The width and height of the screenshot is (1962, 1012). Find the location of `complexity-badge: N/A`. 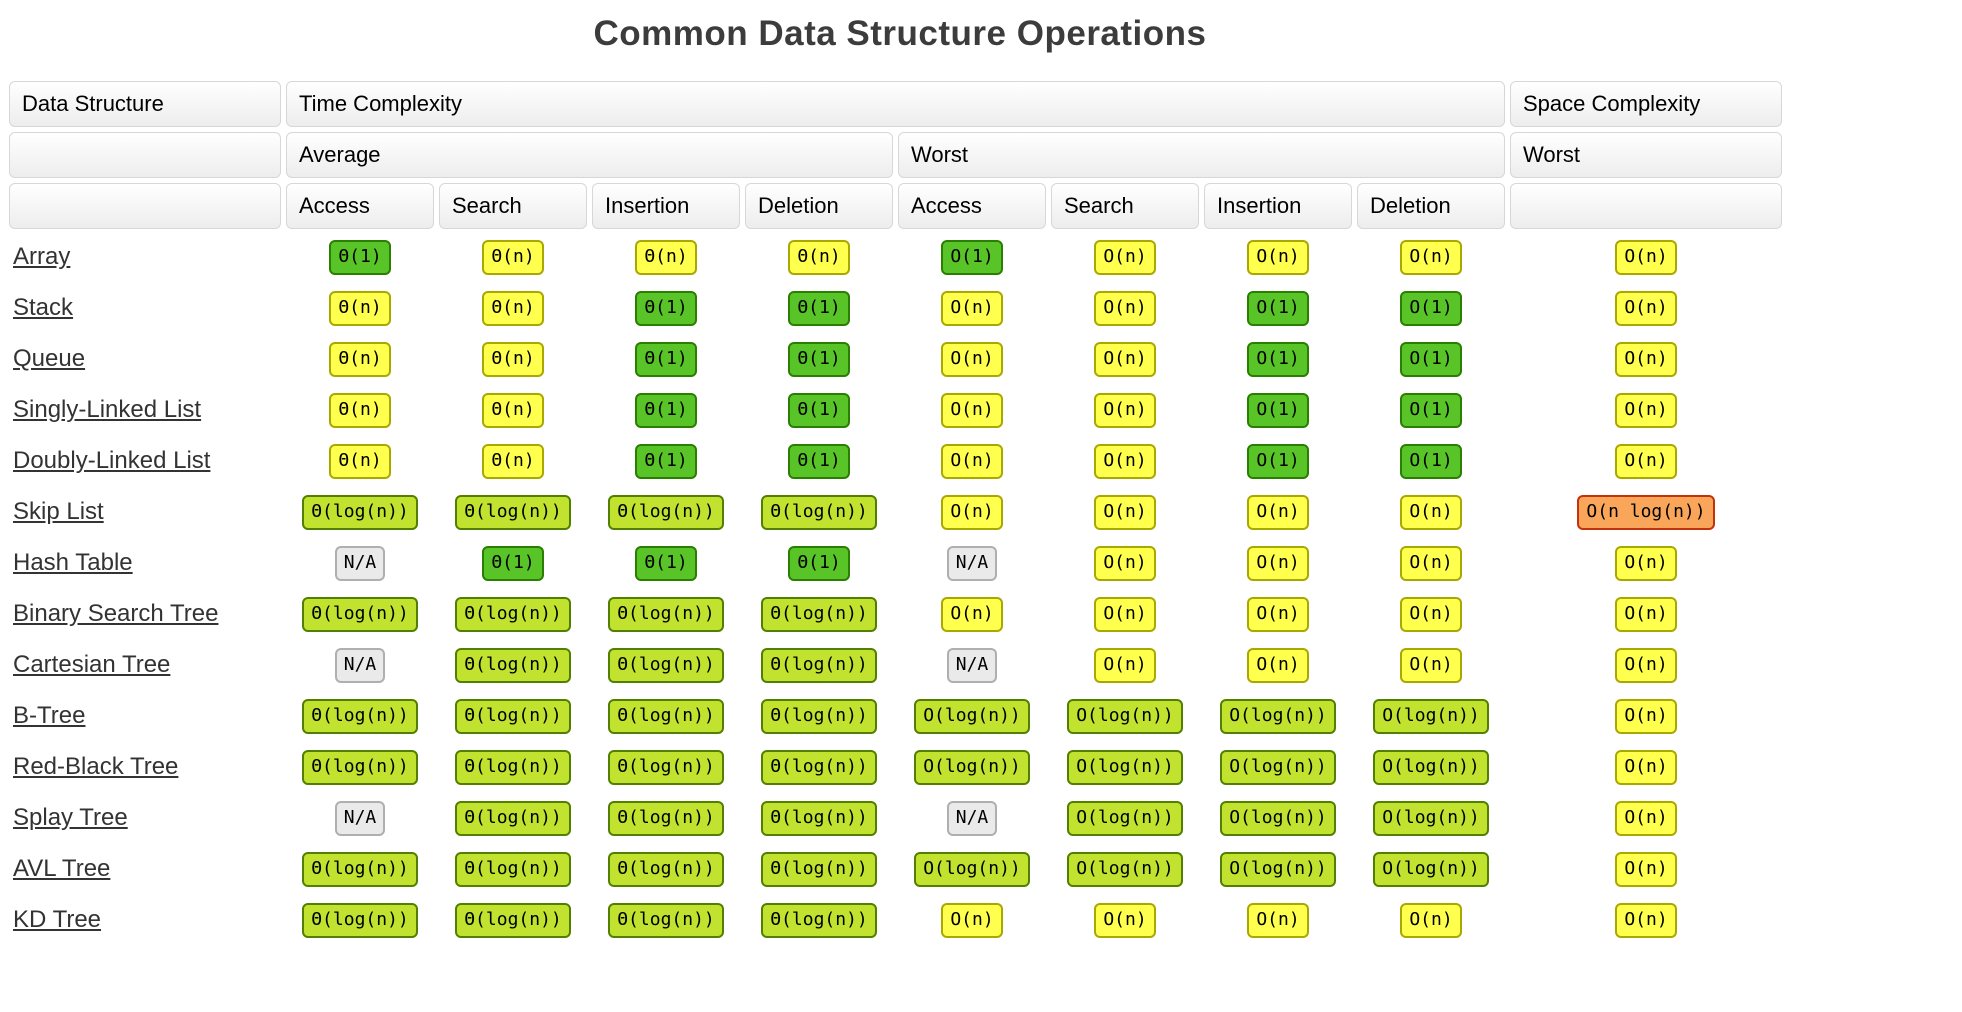

complexity-badge: N/A is located at coordinates (972, 818).